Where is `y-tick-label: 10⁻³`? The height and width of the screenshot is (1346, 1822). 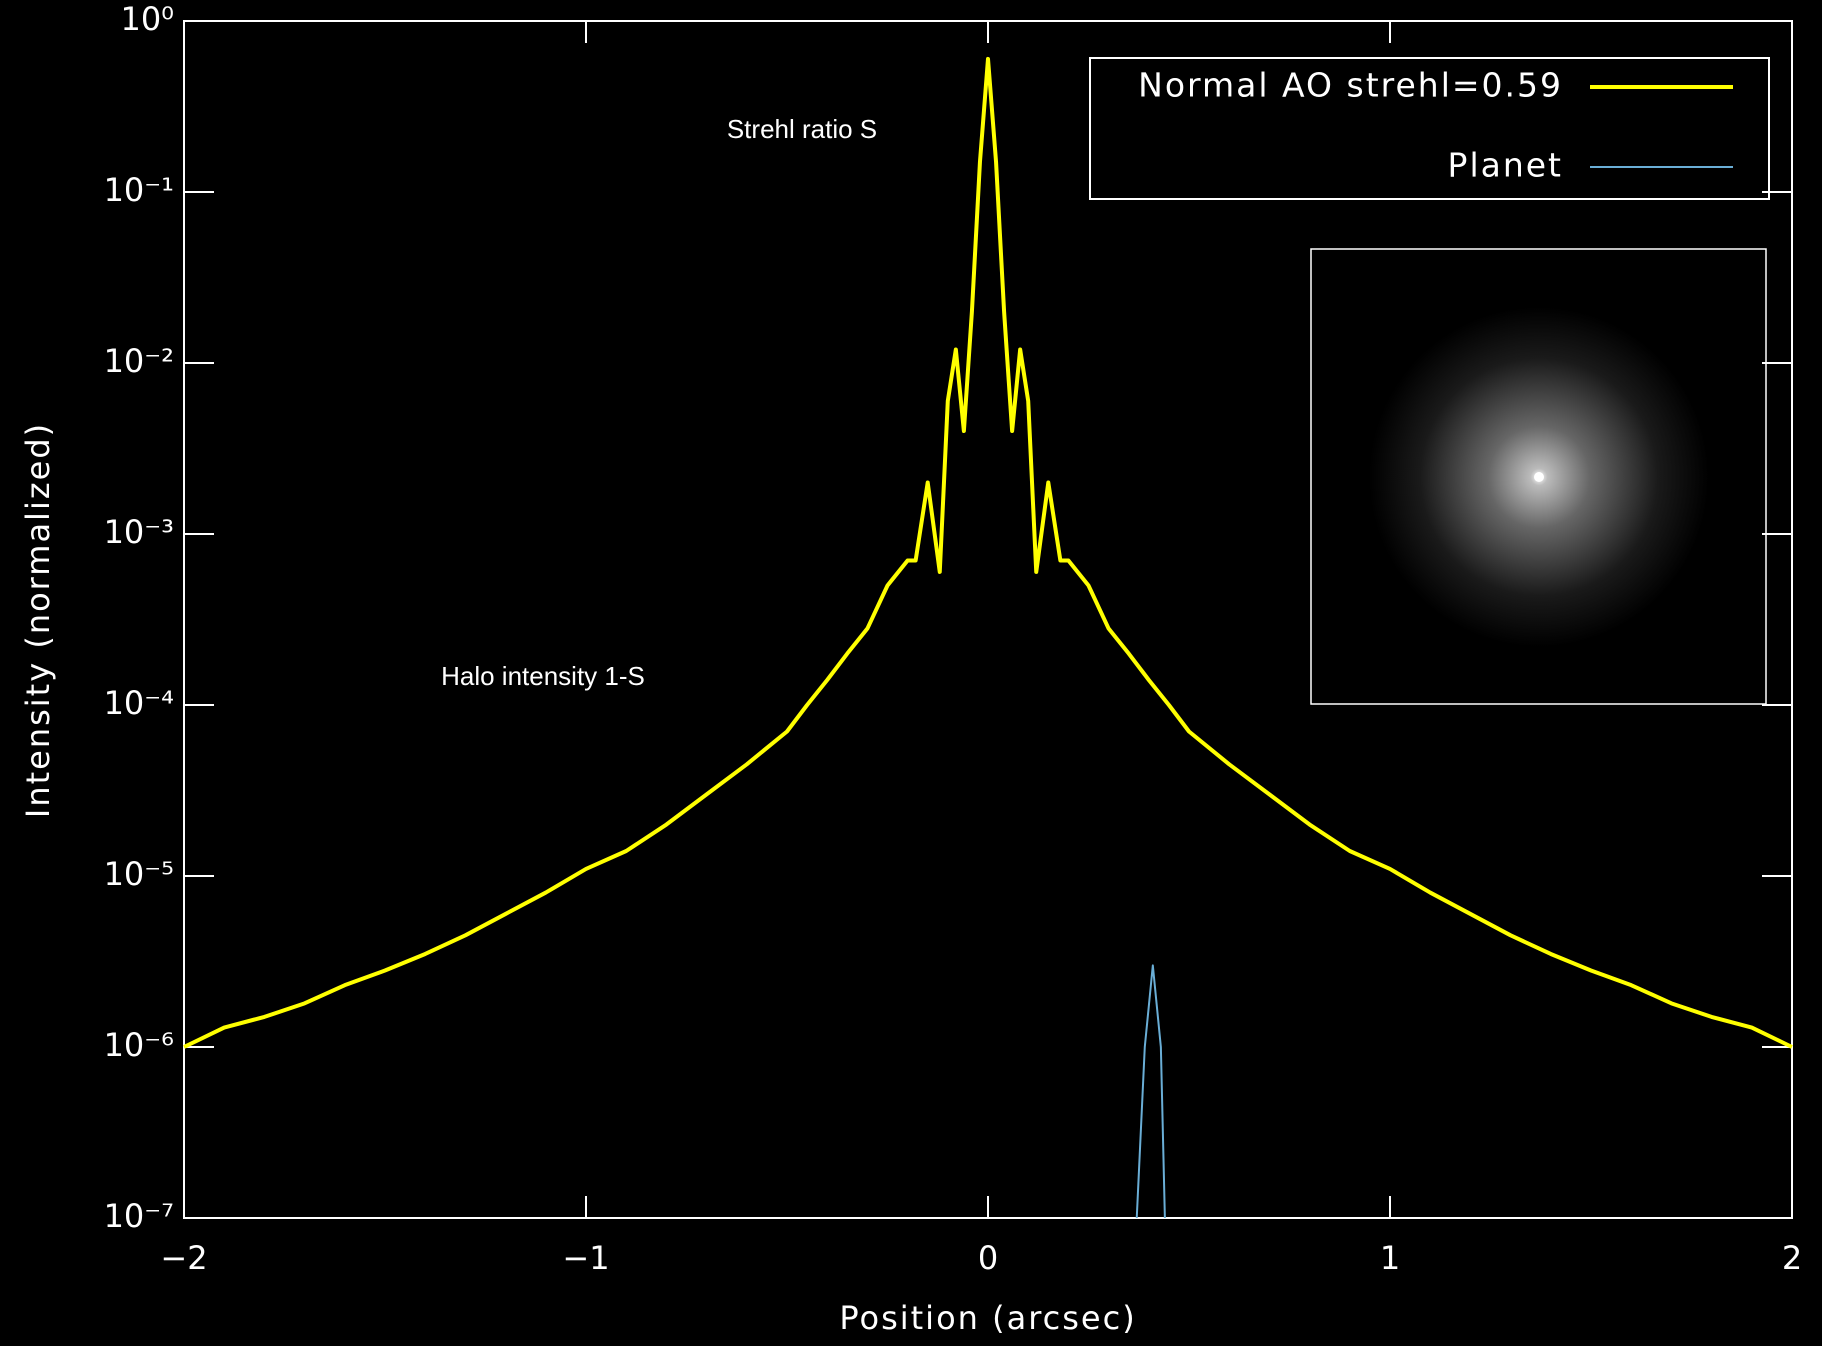
y-tick-label: 10⁻³ is located at coordinates (139, 532).